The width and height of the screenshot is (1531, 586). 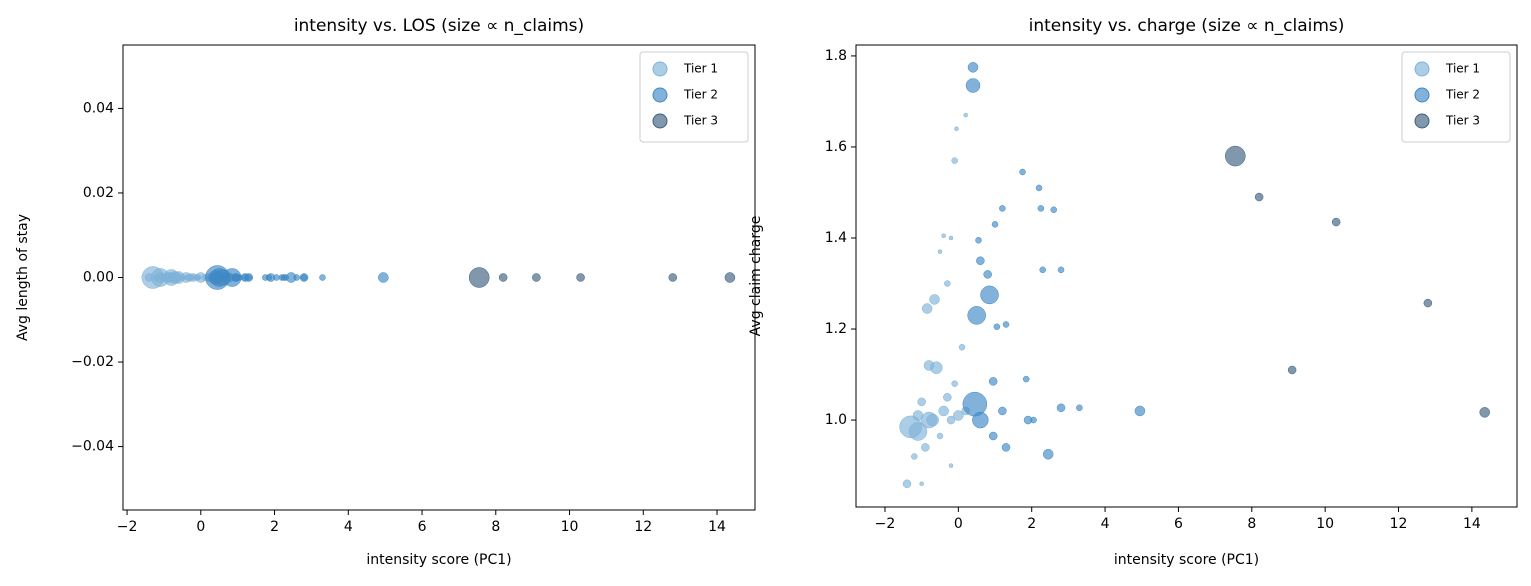 I want to click on y-tick-label: 1.8, so click(x=836, y=56).